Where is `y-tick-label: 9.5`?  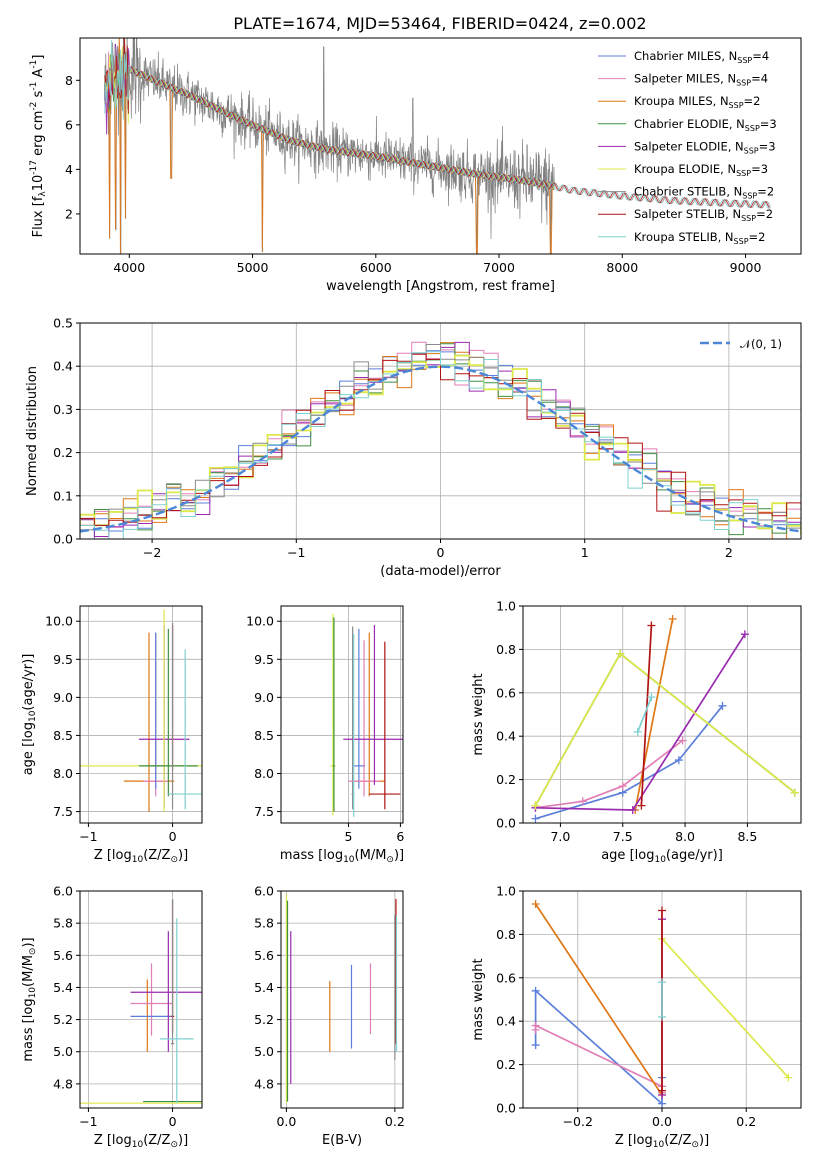 y-tick-label: 9.5 is located at coordinates (63, 659).